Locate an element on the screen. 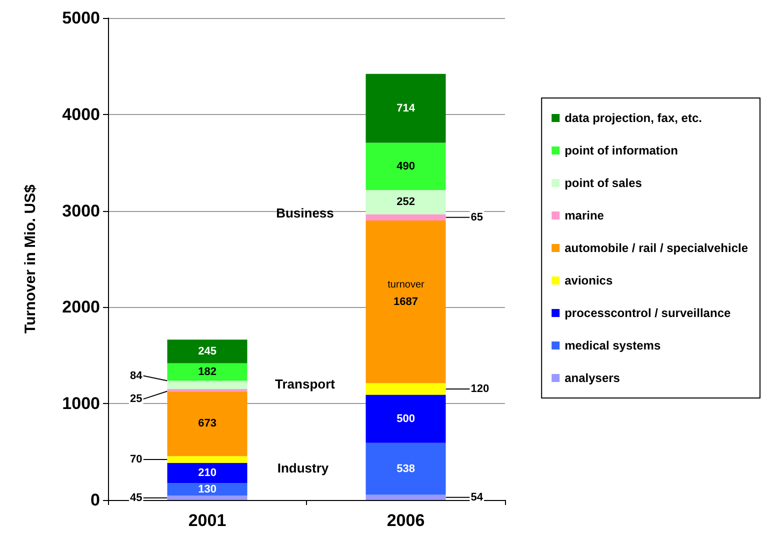  data-label: 210 is located at coordinates (207, 473).